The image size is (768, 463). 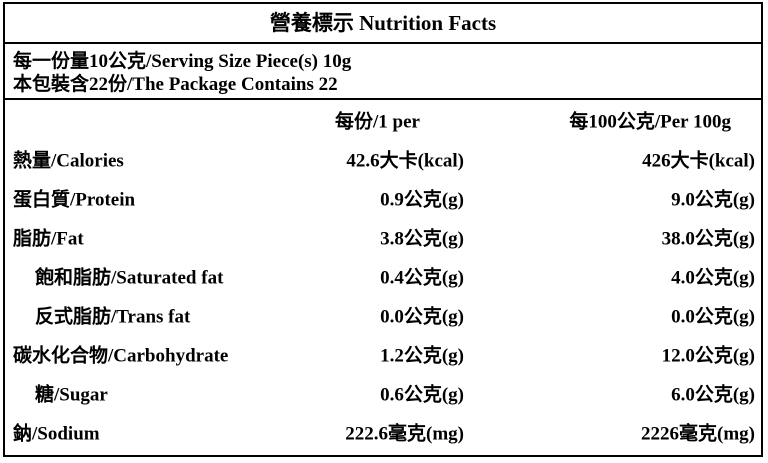 What do you see at coordinates (404, 433) in the screenshot?
I see `nutrient-value: 222.6毫克(mg)` at bounding box center [404, 433].